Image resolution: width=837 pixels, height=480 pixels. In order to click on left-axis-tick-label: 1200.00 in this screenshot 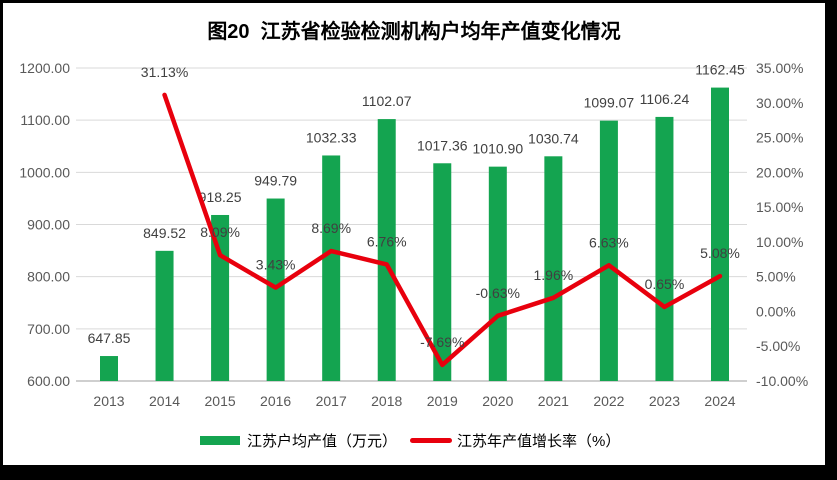, I will do `click(44, 68)`.